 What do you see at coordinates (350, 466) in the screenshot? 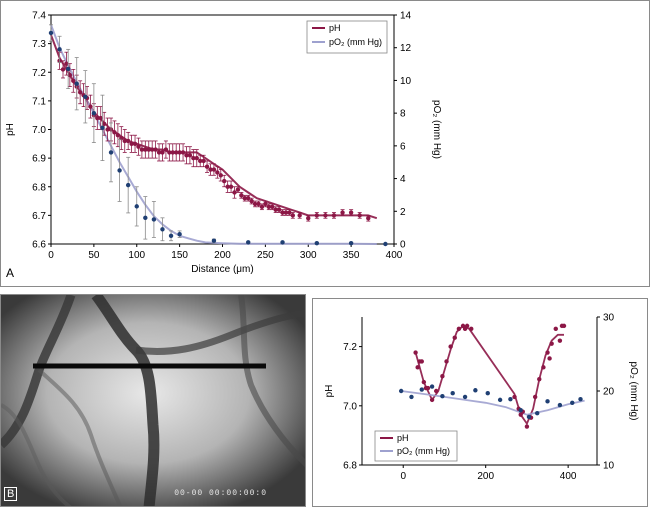
I see `y-tick-label: 6.8` at bounding box center [350, 466].